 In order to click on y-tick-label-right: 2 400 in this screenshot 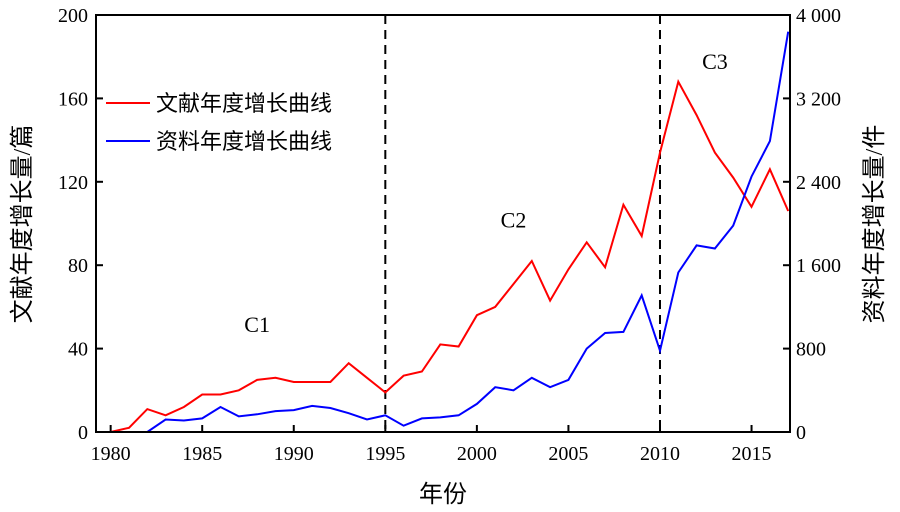, I will do `click(818, 183)`.